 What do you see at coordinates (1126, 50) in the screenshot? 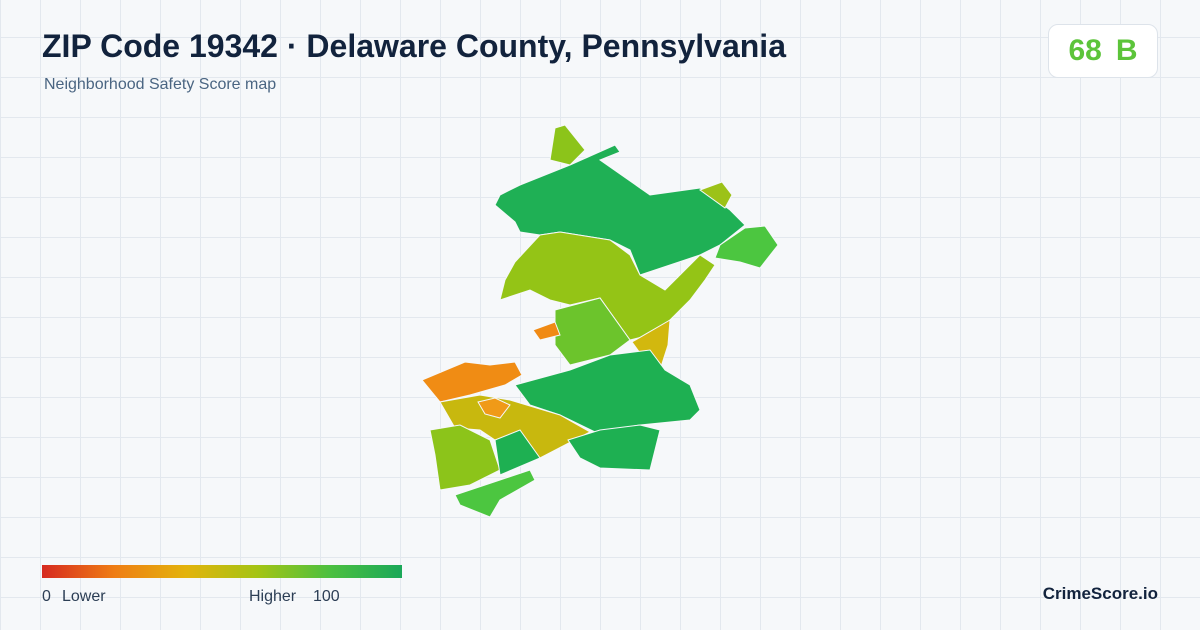
I see `grade: B` at bounding box center [1126, 50].